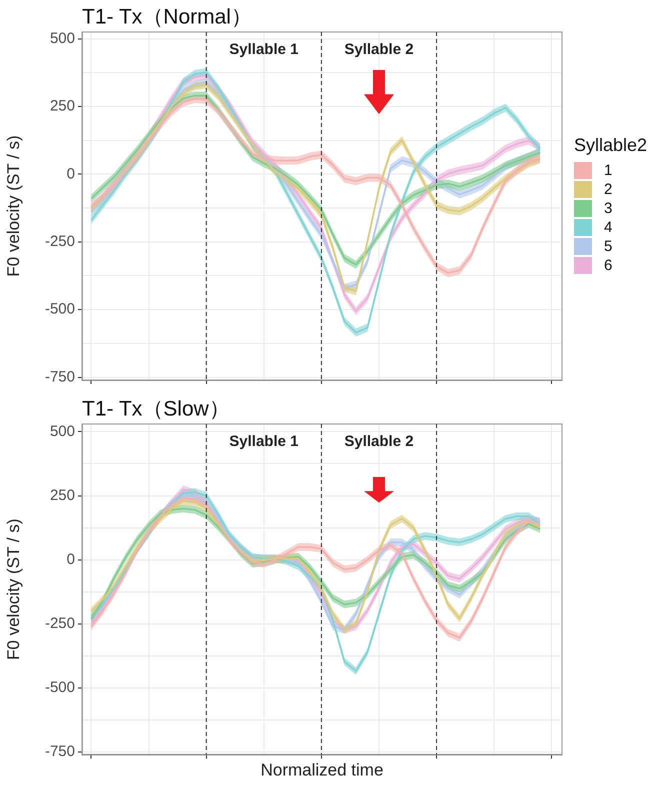 The width and height of the screenshot is (666, 785). Describe the element at coordinates (167, 16) in the screenshot. I see `chart-title: T1- Tx（Normal）` at that location.